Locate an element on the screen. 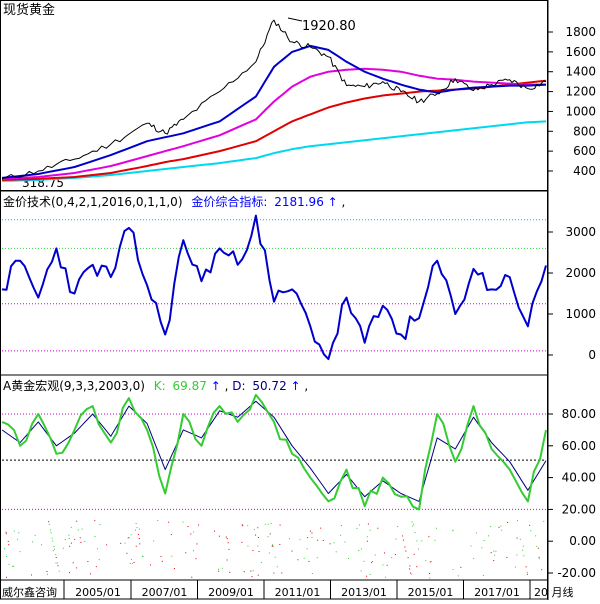  price-y-tick-label: 1400 is located at coordinates (580, 72).